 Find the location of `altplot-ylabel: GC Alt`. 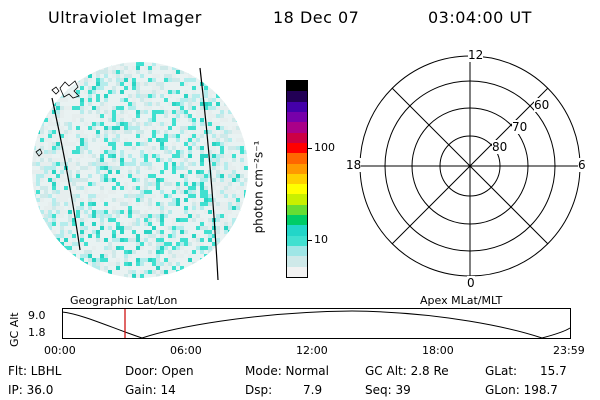

altplot-ylabel: GC Alt is located at coordinates (14, 329).